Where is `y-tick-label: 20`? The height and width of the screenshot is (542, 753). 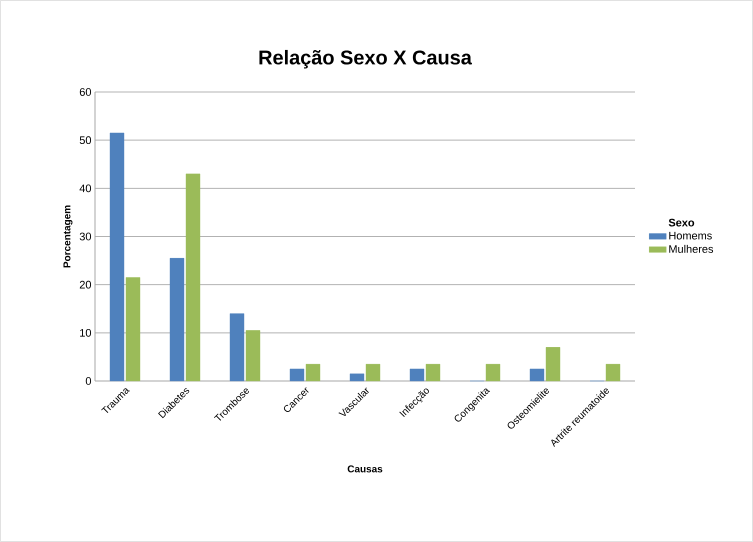 y-tick-label: 20 is located at coordinates (86, 284).